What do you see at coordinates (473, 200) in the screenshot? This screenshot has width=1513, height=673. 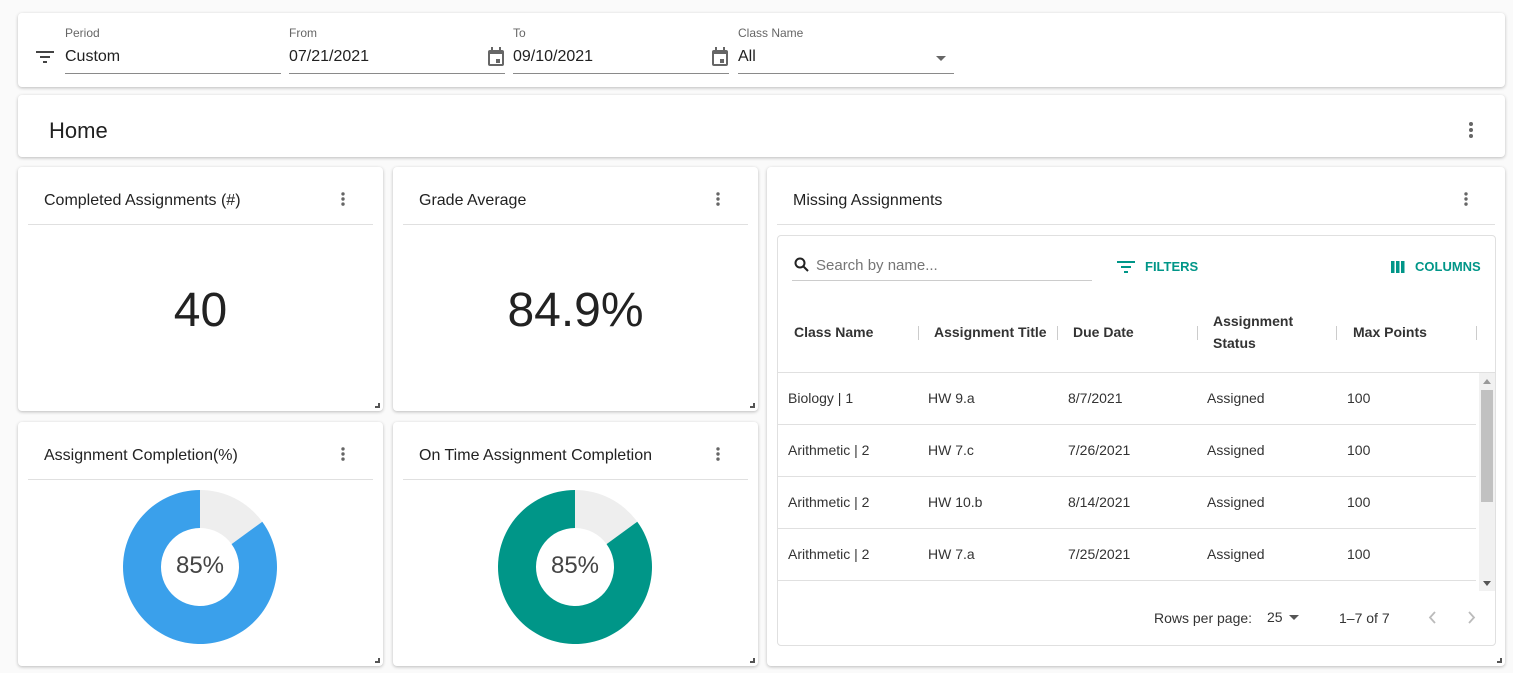 I see `widget-title: Grade Average` at bounding box center [473, 200].